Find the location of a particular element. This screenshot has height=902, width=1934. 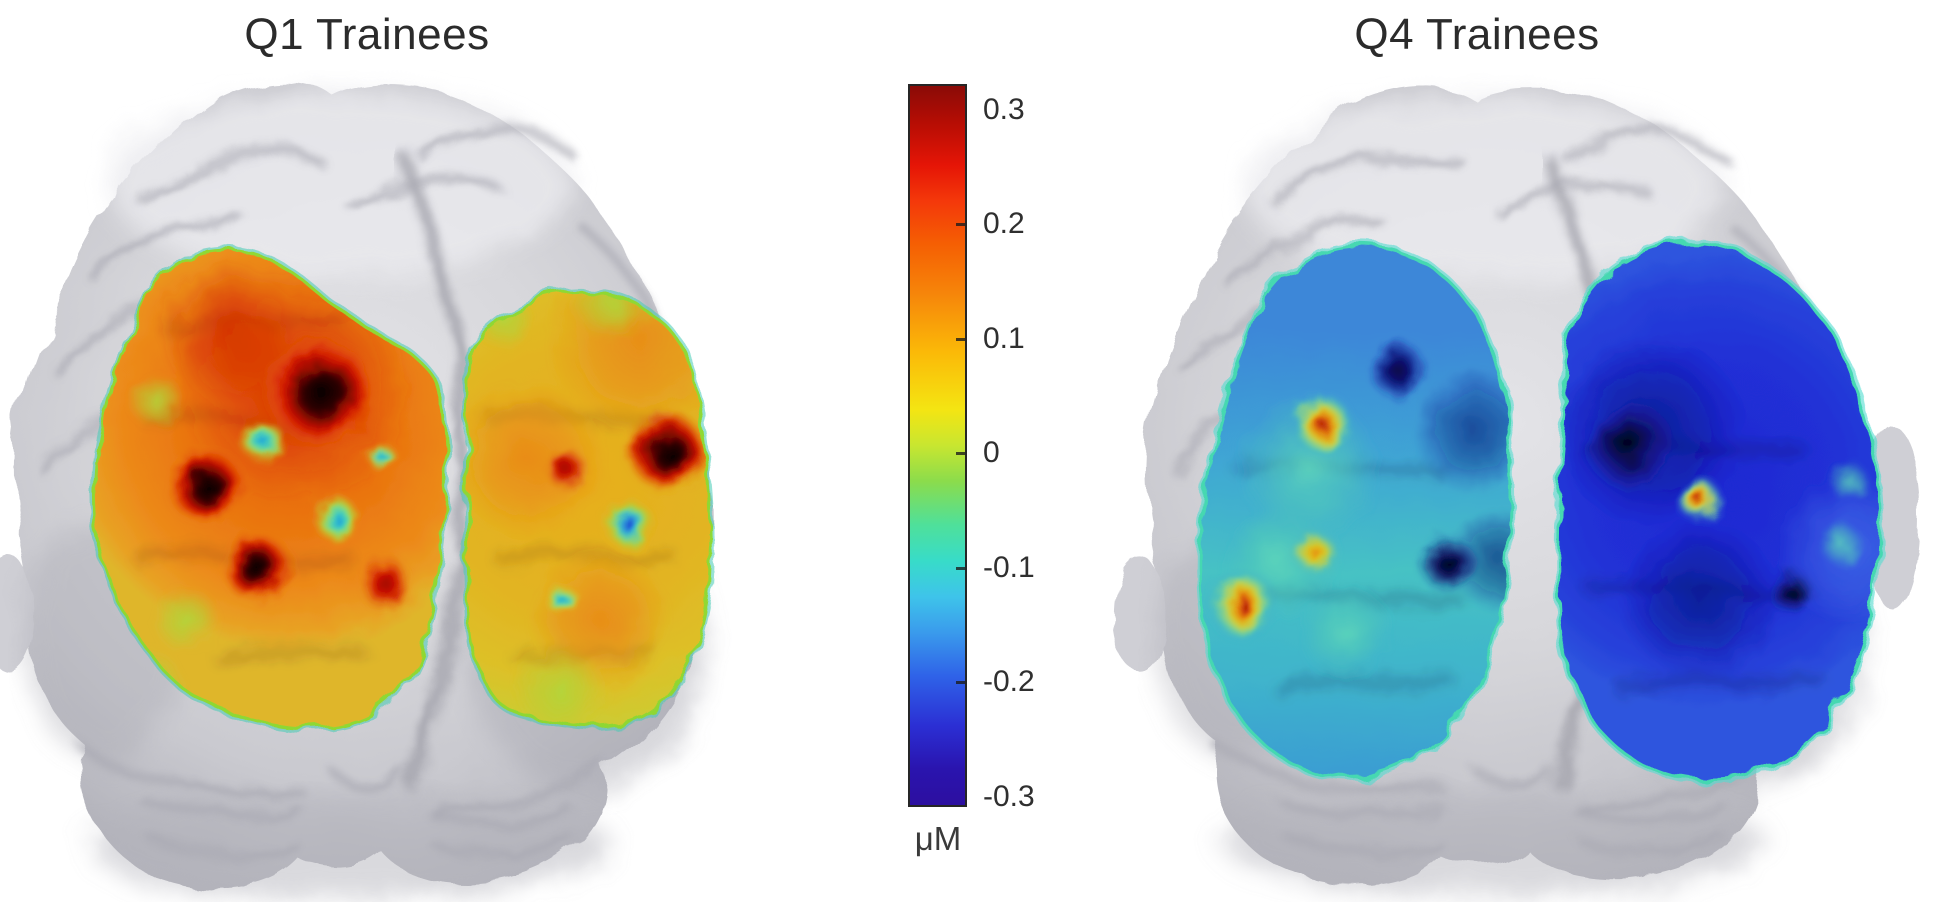

panel-title-q4: Q4 Trainees is located at coordinates (1477, 34).